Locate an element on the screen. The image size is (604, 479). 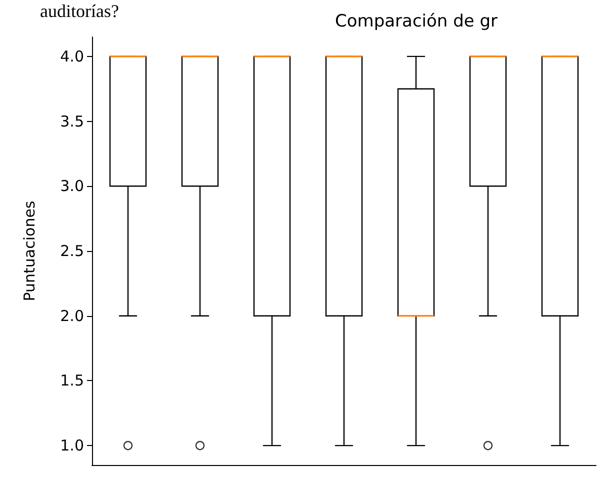
y-tick-label: 3.5 is located at coordinates (72, 121).